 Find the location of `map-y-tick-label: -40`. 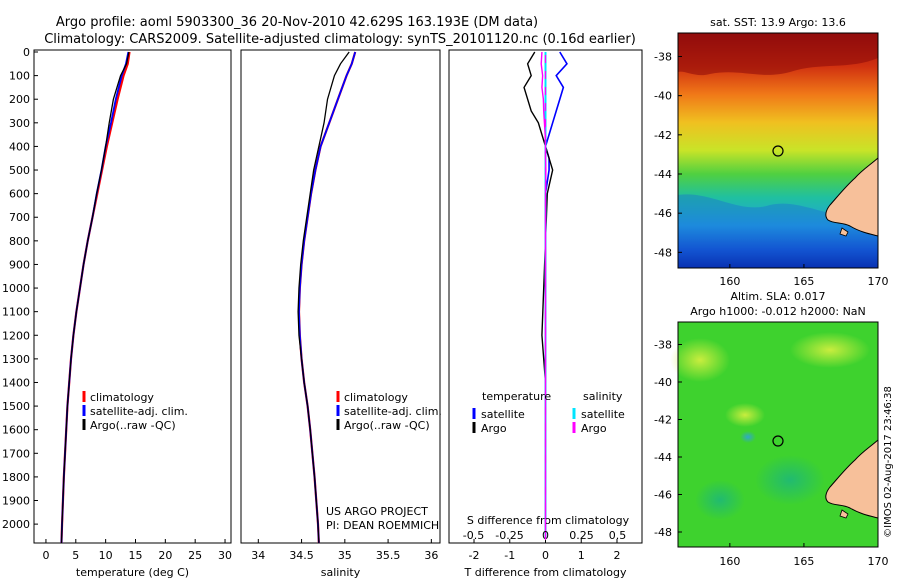

map-y-tick-label: -40 is located at coordinates (663, 96).